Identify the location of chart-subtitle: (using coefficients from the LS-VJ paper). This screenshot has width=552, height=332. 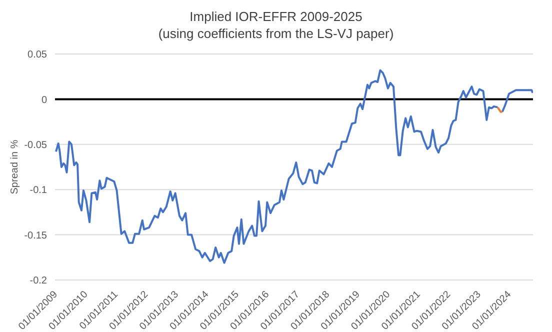
(276, 33).